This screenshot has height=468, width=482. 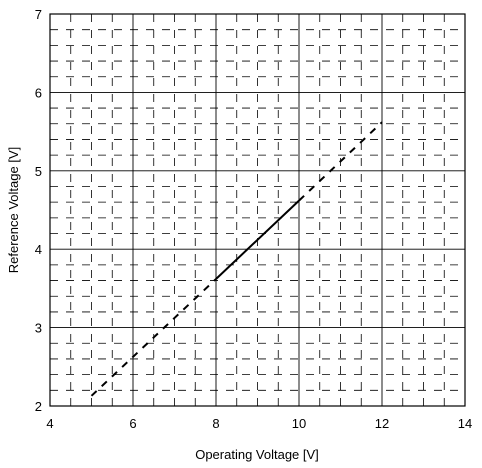 I want to click on x-tick-label: 14, so click(x=465, y=423).